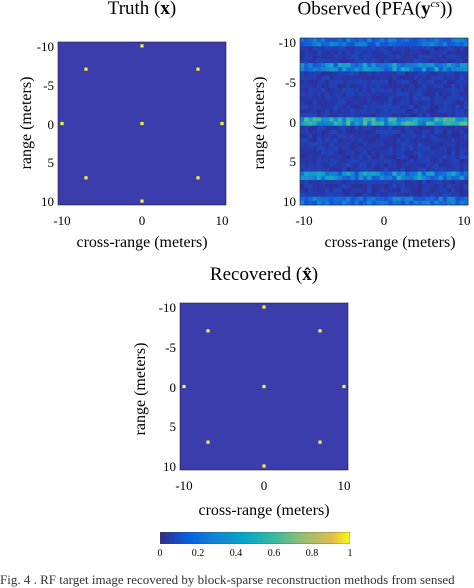 The width and height of the screenshot is (474, 588). What do you see at coordinates (142, 9) in the screenshot?
I see `panel-truth-title: Truth (x)` at bounding box center [142, 9].